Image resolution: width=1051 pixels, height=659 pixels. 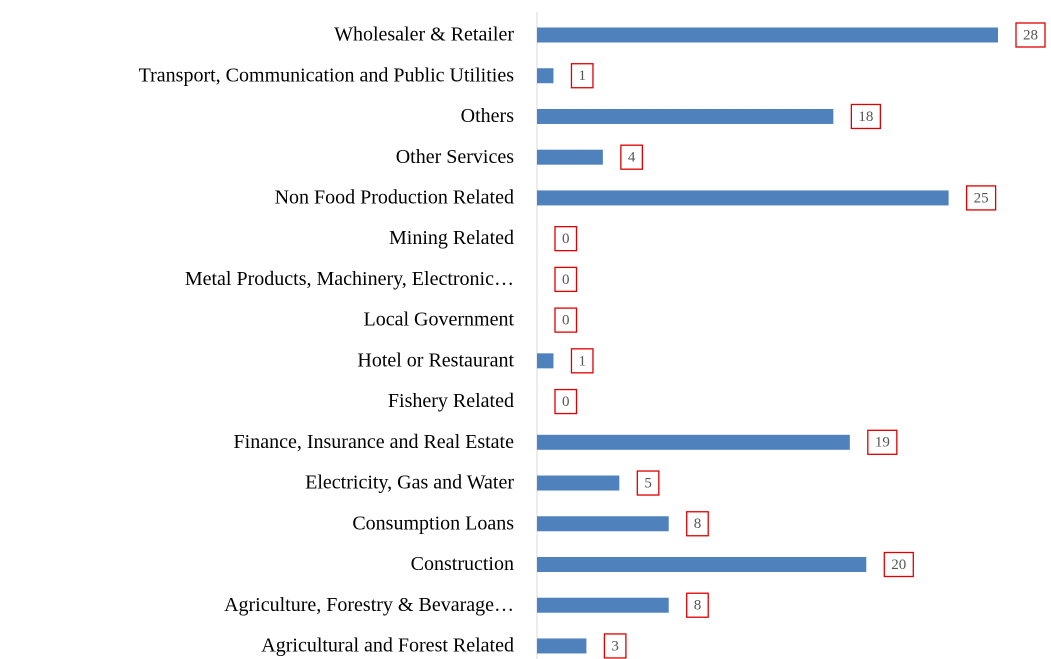 I want to click on category-label: Agricultural and Forest Related, so click(x=387, y=646).